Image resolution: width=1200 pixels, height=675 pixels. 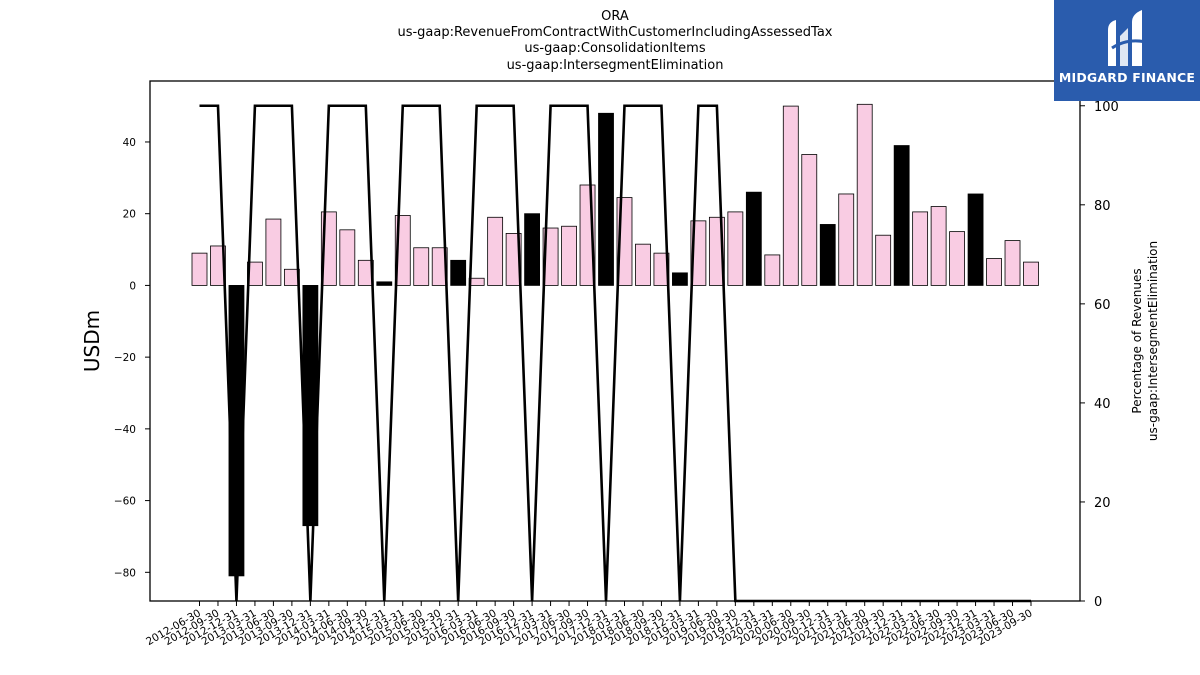 What do you see at coordinates (1127, 38) in the screenshot?
I see `logo-mark-icon` at bounding box center [1127, 38].